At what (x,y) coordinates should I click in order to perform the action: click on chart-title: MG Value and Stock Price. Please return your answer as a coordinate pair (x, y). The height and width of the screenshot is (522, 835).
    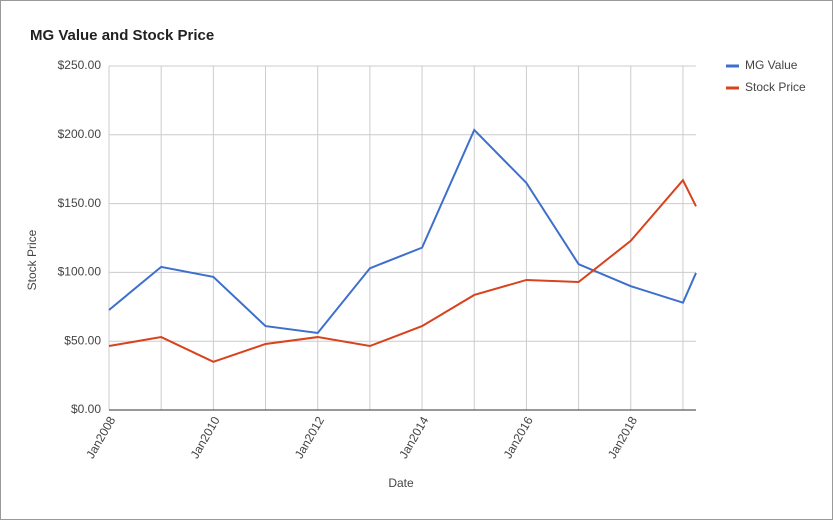
    Looking at the image, I should click on (122, 35).